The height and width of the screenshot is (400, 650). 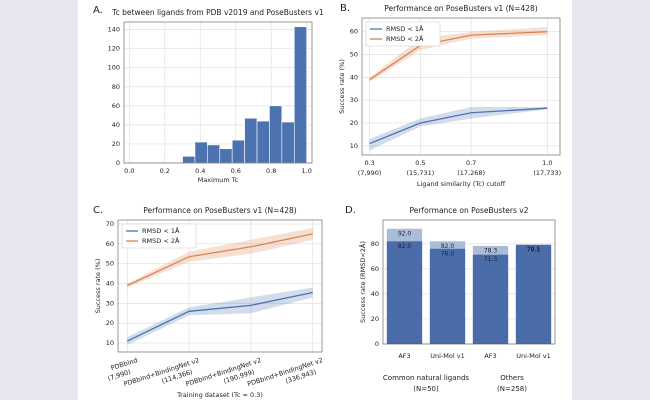 I want to click on group-label: Common natural ligands, so click(x=426, y=378).